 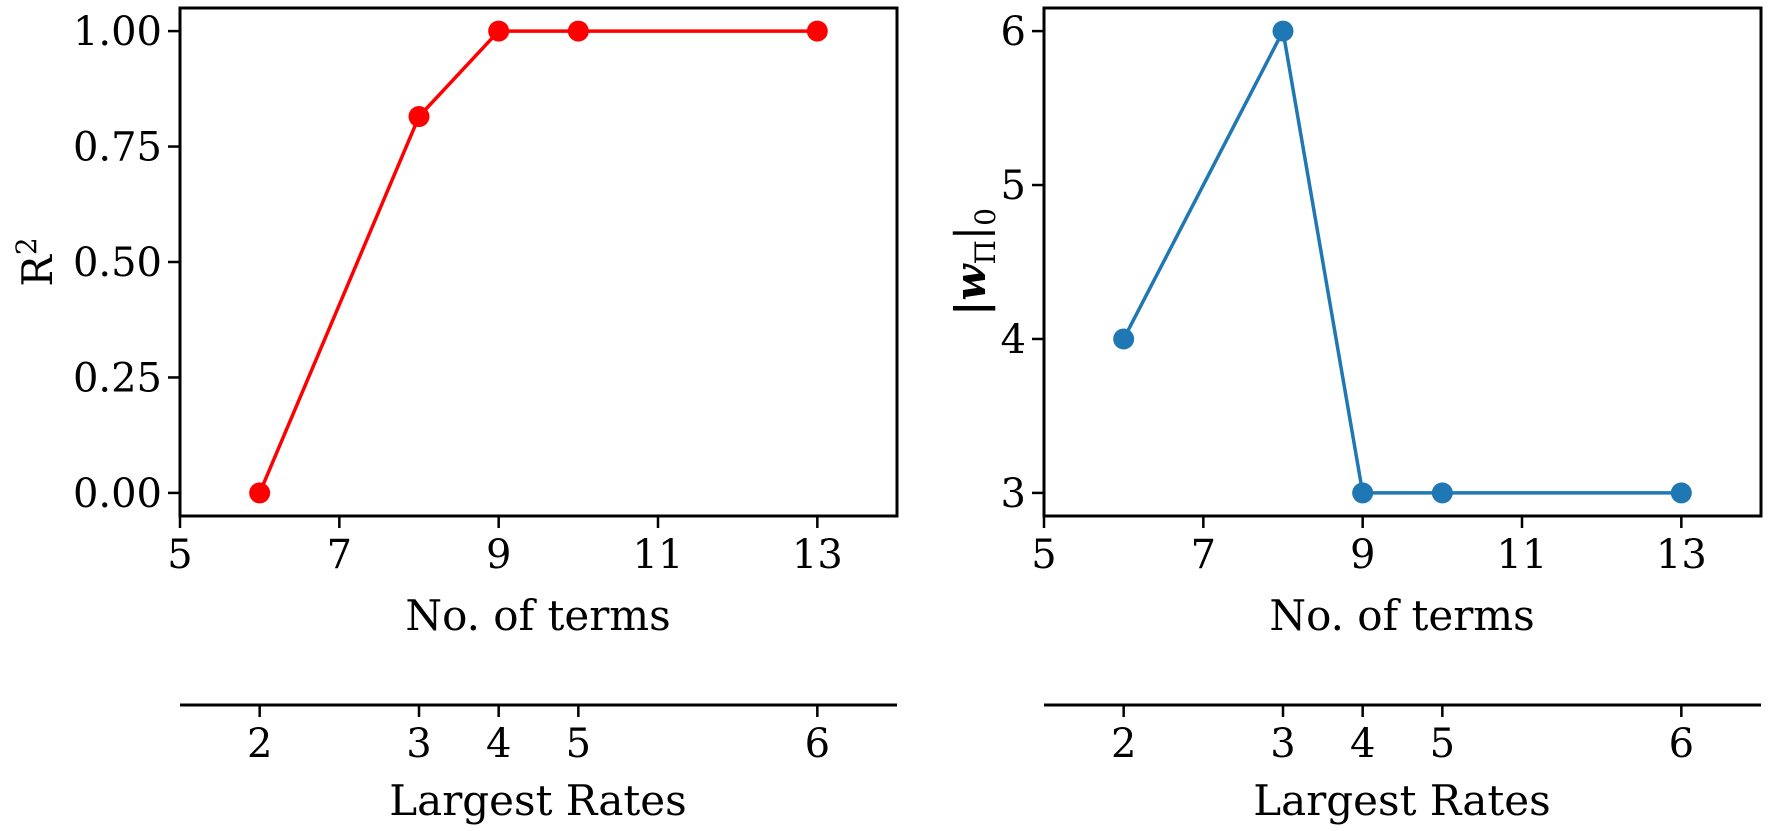 I want to click on y-tick-label: 5, so click(x=1013, y=186).